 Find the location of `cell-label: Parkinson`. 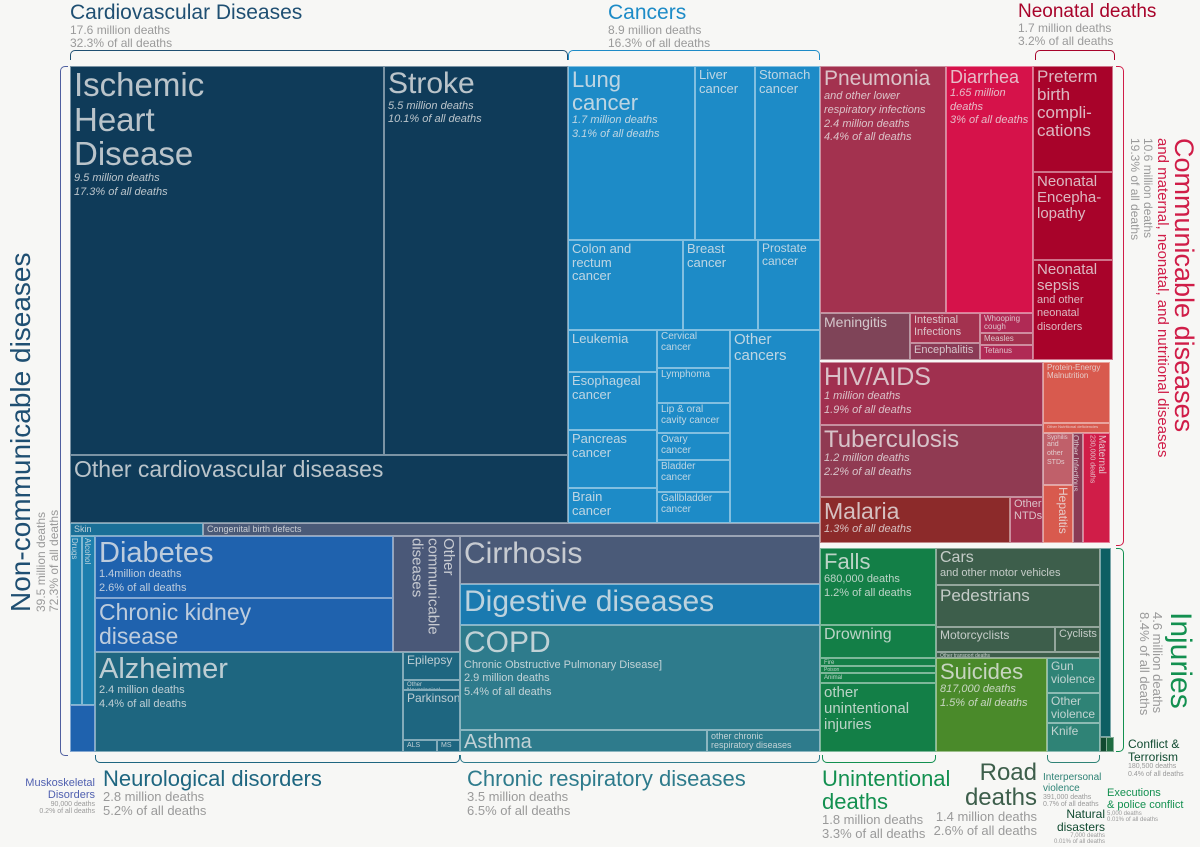

cell-label: Parkinson is located at coordinates (433, 698).